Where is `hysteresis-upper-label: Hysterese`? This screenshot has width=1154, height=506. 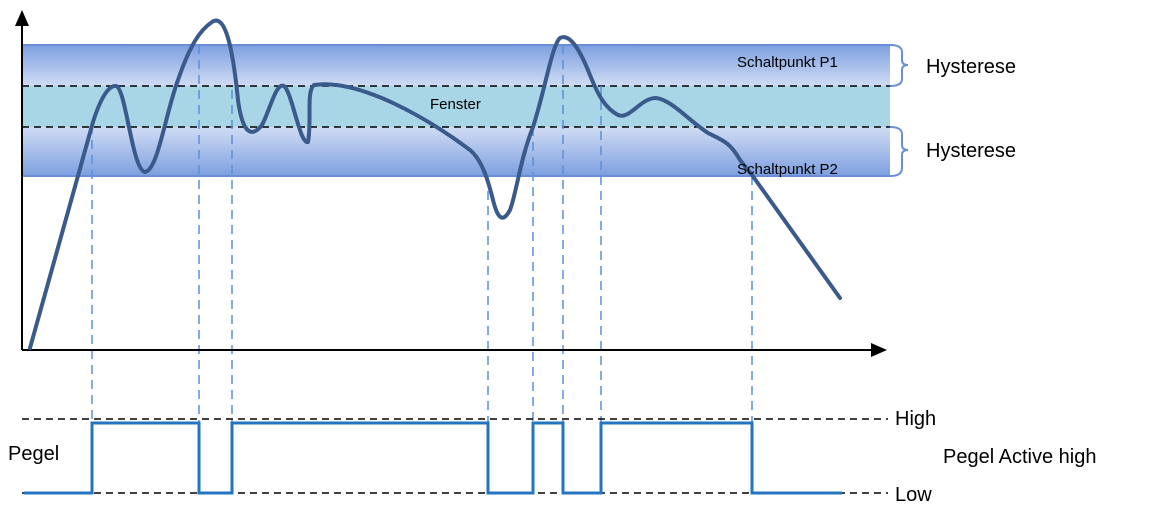 hysteresis-upper-label: Hysterese is located at coordinates (971, 67).